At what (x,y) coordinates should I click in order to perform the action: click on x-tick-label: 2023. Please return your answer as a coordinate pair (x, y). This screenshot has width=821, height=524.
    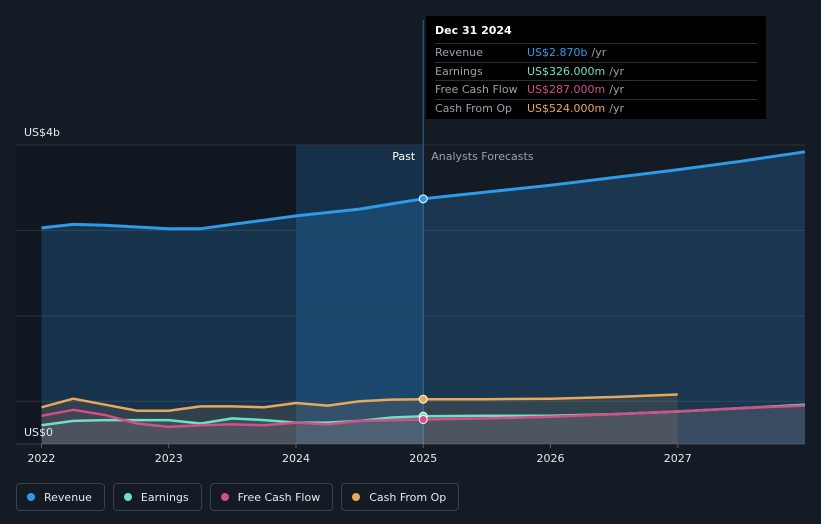
    Looking at the image, I should click on (169, 458).